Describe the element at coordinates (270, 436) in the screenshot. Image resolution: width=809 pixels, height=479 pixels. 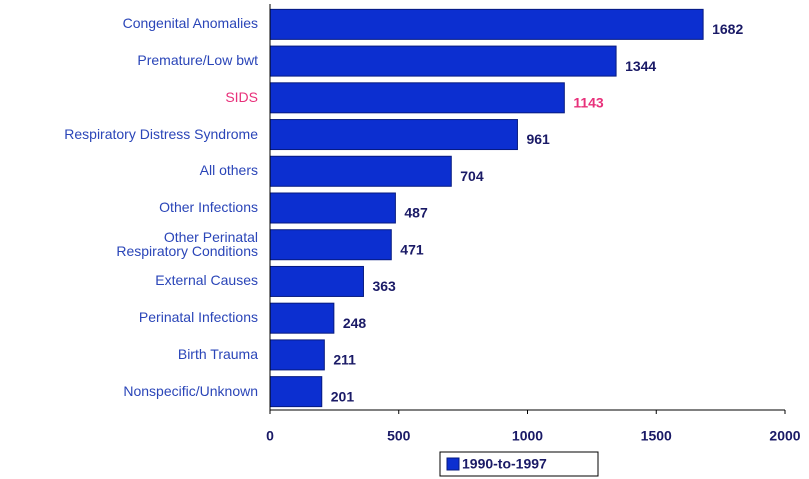
I see `x-tick-label: 0` at that location.